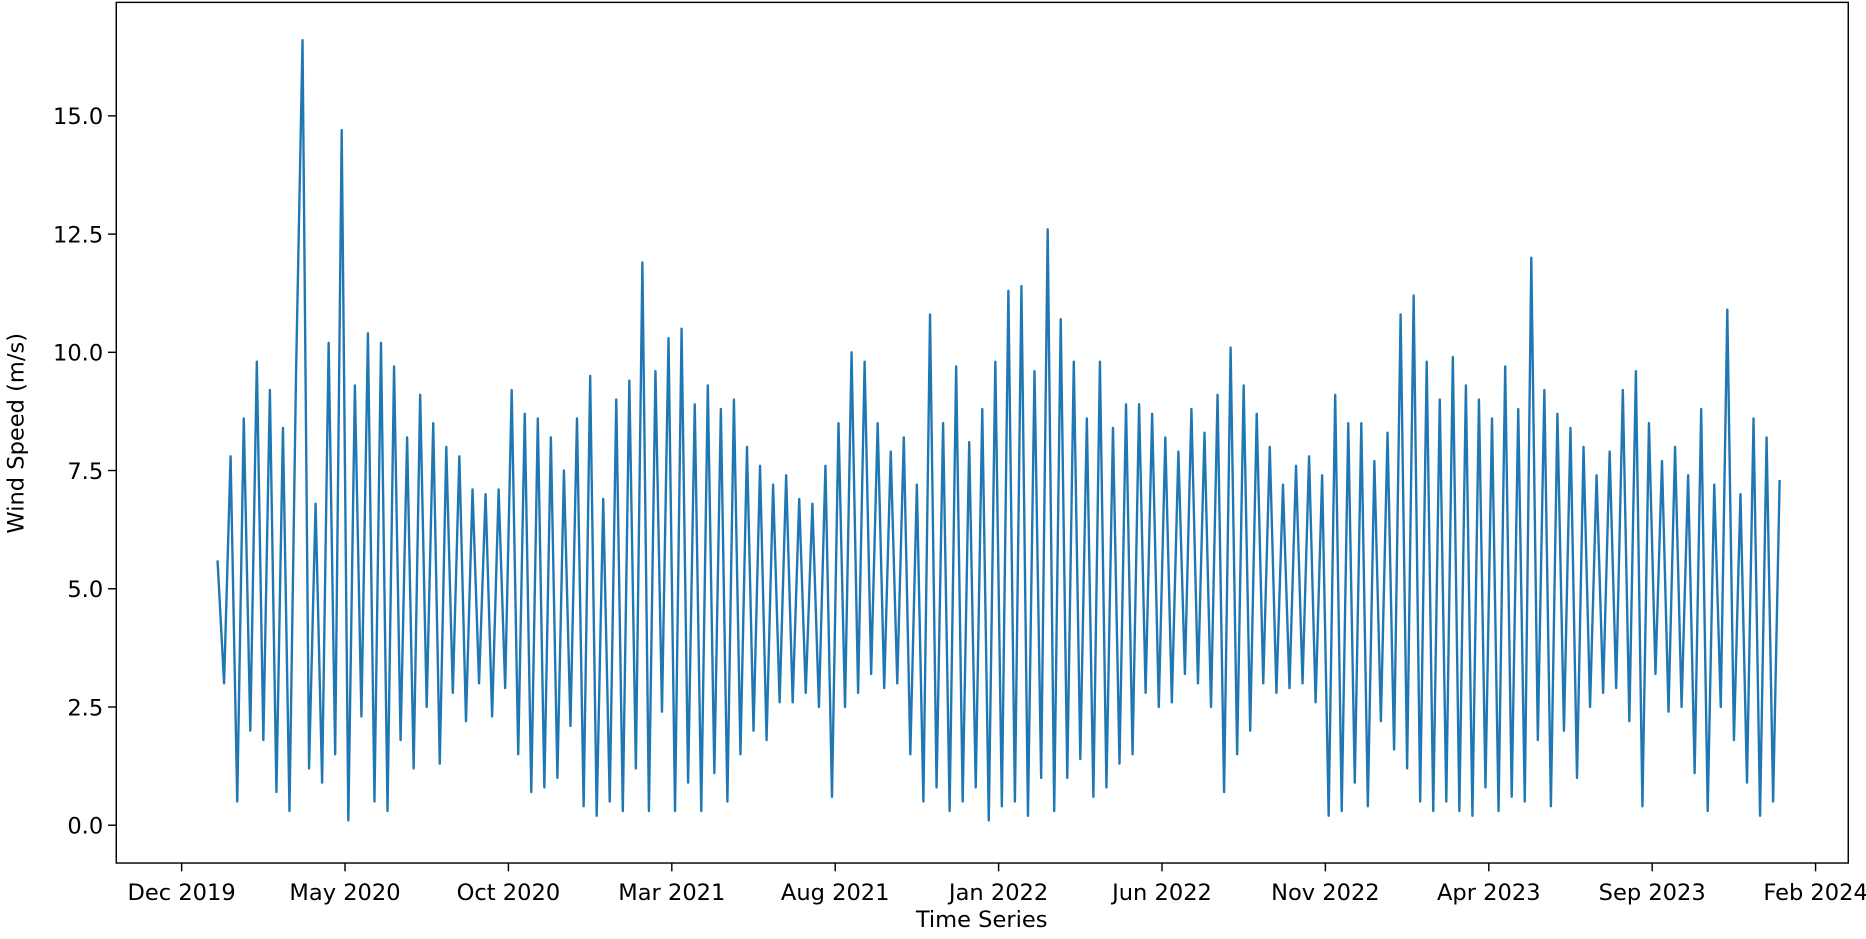 Image resolution: width=1866 pixels, height=939 pixels. I want to click on y-tick-label: 5.0, so click(85, 590).